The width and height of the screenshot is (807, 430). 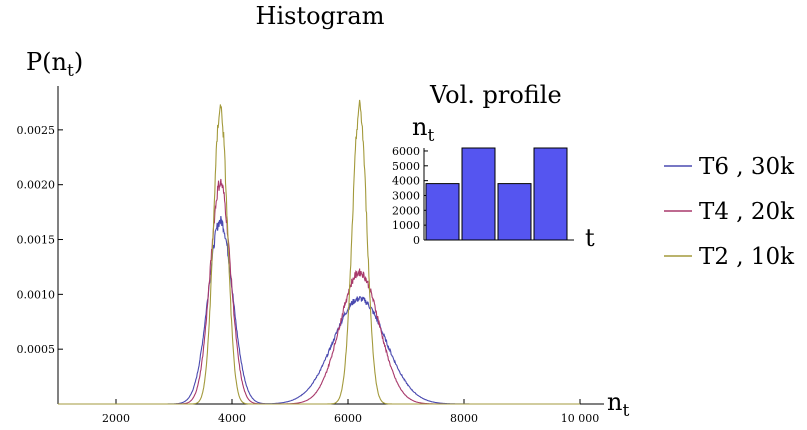 I want to click on legend-label: T4 , 20k, so click(x=747, y=212).